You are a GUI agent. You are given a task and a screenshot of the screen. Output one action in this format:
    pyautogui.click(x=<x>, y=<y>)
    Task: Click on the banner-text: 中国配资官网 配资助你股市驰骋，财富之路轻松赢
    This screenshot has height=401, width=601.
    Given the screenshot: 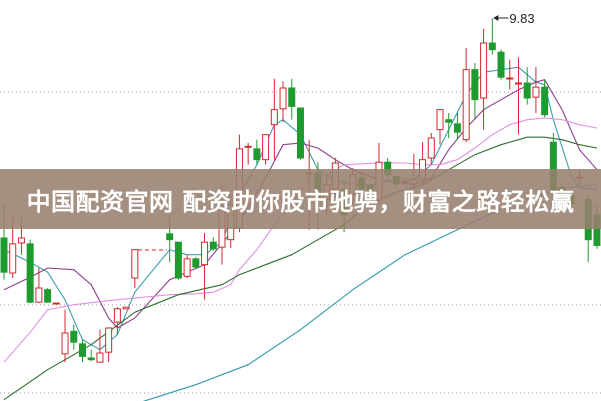 What is the action you would take?
    pyautogui.click(x=300, y=201)
    